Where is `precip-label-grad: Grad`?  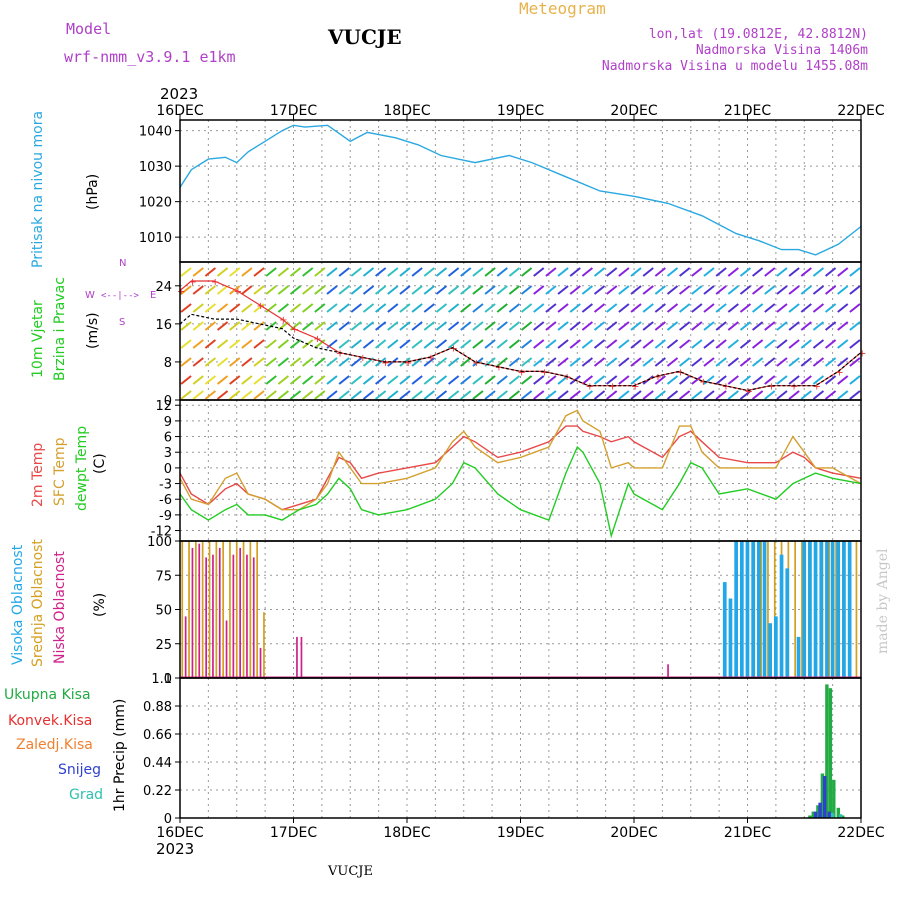
precip-label-grad: Grad is located at coordinates (86, 795).